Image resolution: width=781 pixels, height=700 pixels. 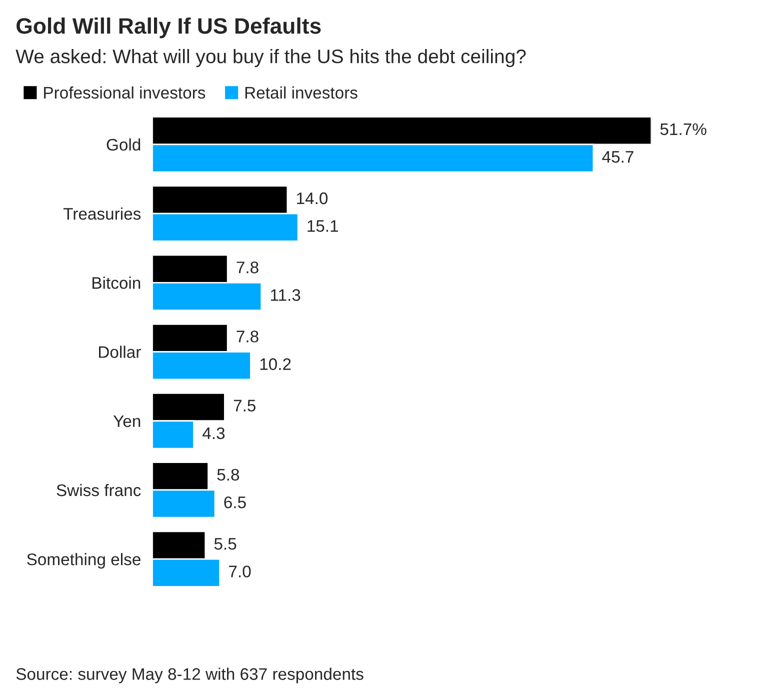 What do you see at coordinates (245, 406) in the screenshot?
I see `data-label: 7.5` at bounding box center [245, 406].